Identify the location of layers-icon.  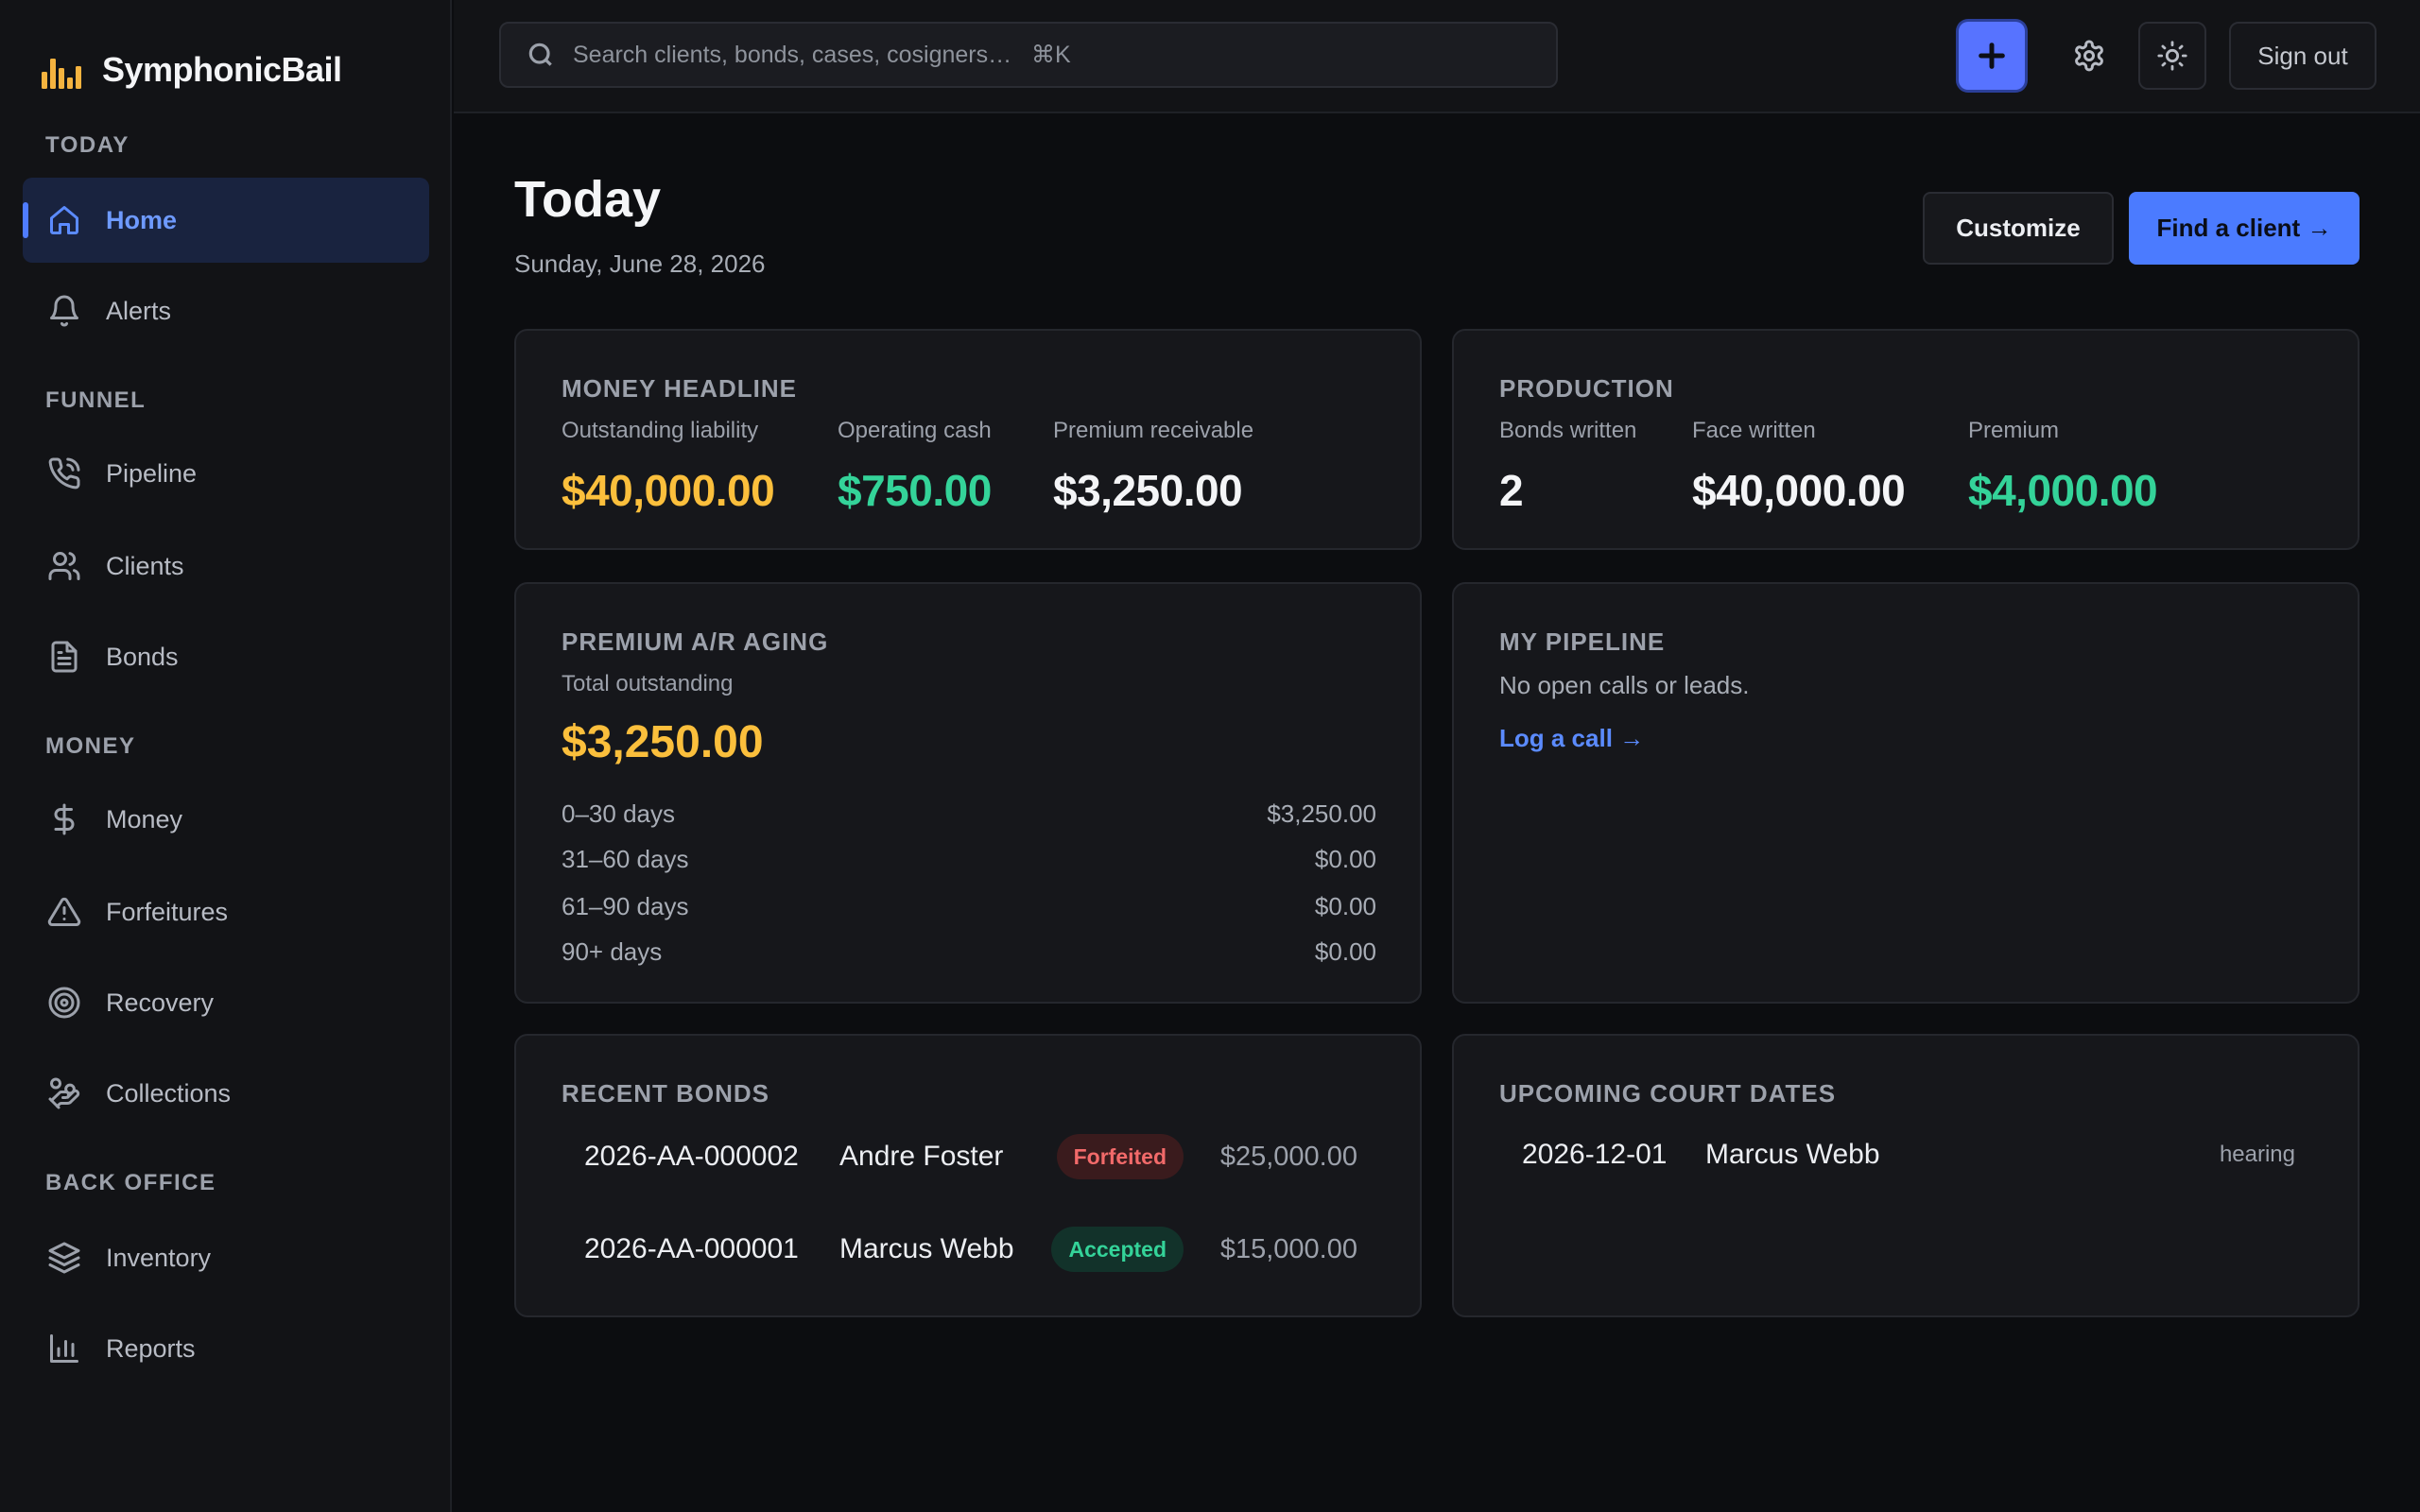
(64, 1258).